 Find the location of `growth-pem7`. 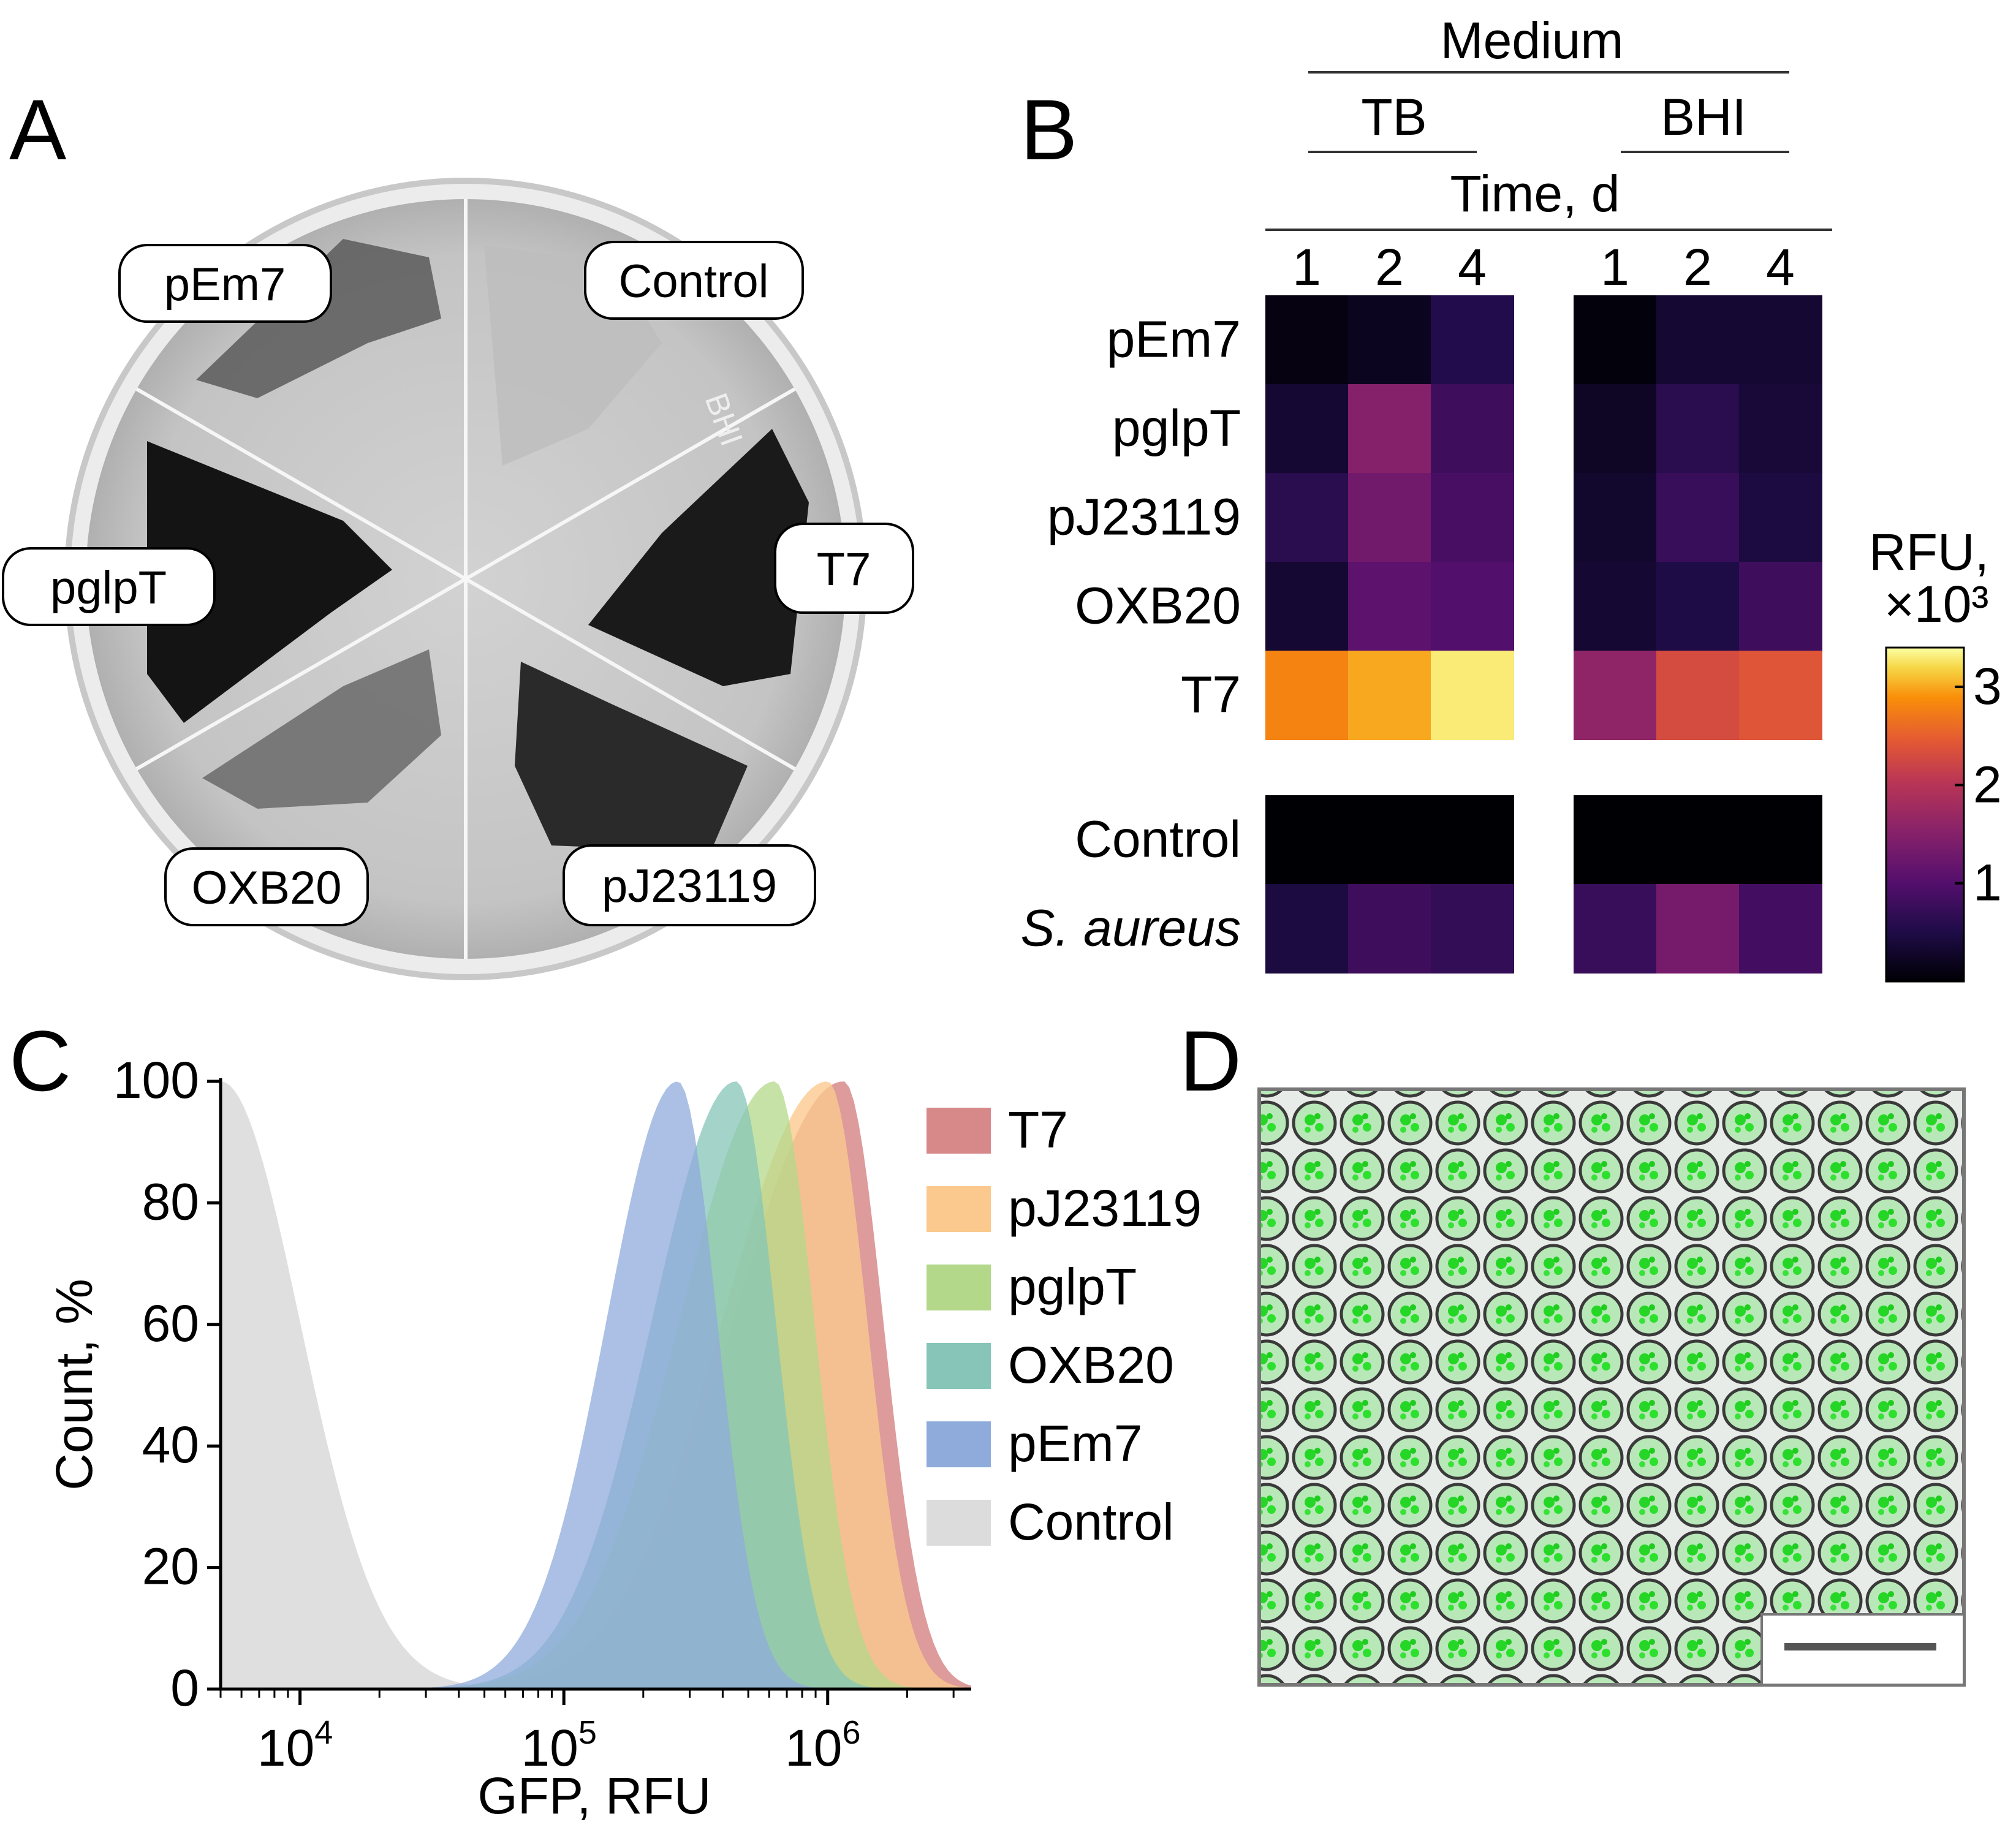

growth-pem7 is located at coordinates (318, 318).